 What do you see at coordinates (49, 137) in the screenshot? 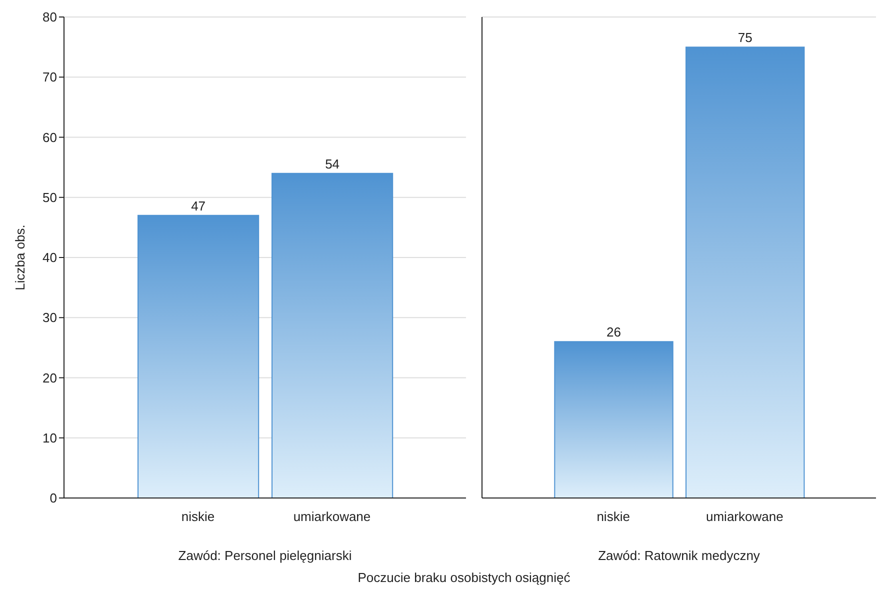
I see `y-tick-label: 60` at bounding box center [49, 137].